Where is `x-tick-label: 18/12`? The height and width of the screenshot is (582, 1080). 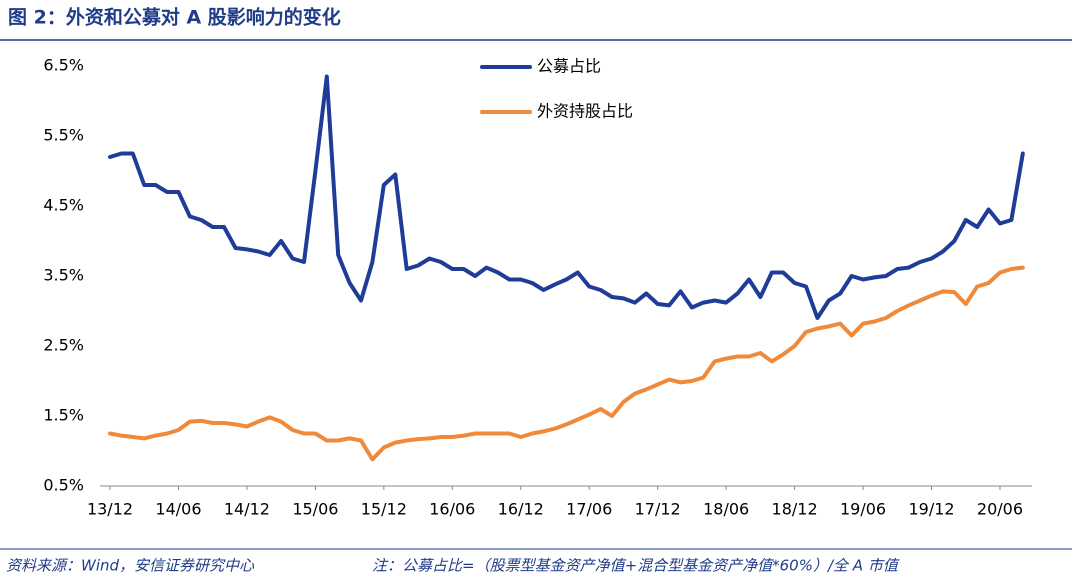 x-tick-label: 18/12 is located at coordinates (795, 509).